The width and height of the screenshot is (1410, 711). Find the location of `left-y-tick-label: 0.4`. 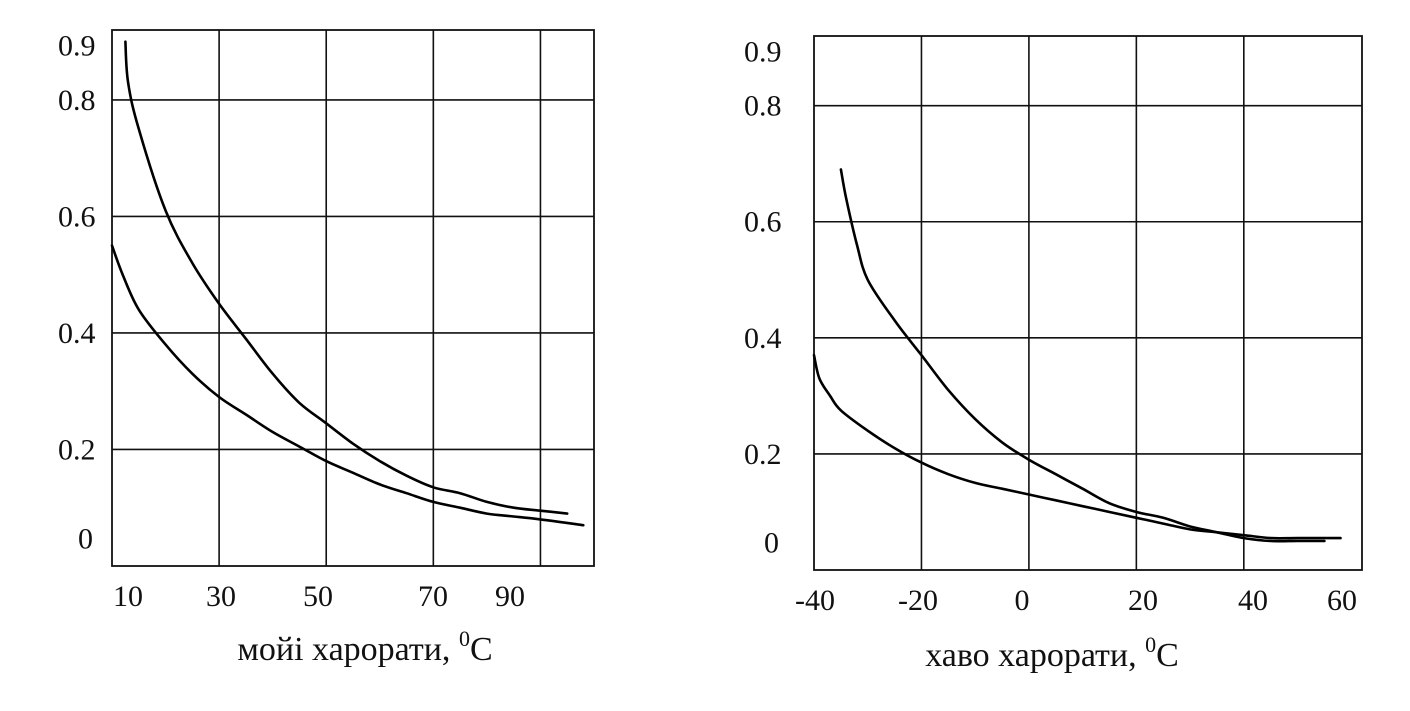

left-y-tick-label: 0.4 is located at coordinates (77, 333).